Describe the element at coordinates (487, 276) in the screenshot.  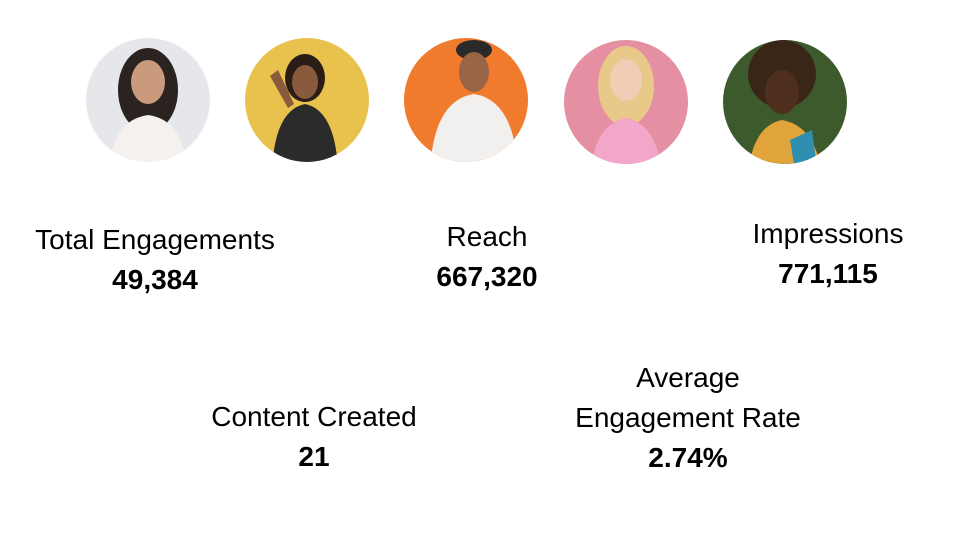
I see `metric-value: 667,320` at that location.